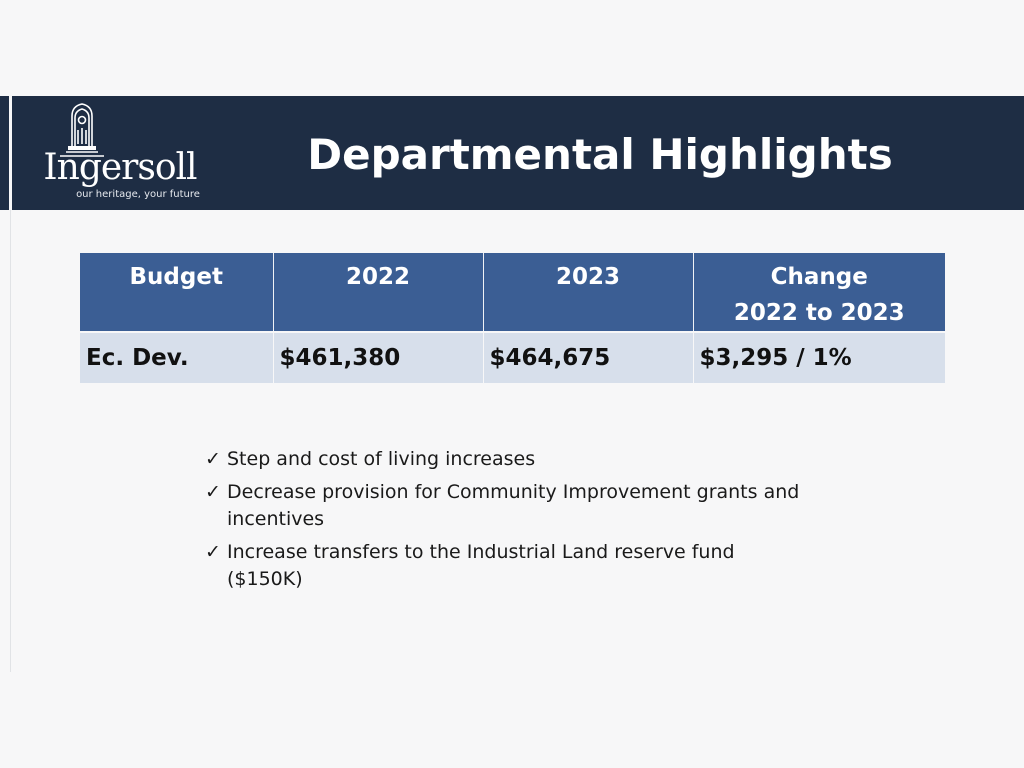  What do you see at coordinates (10, 384) in the screenshot?
I see `left-divider` at bounding box center [10, 384].